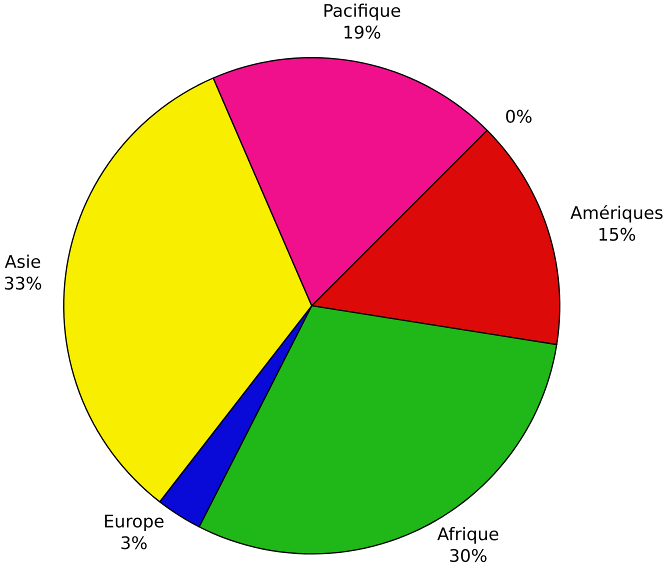 Image resolution: width=667 pixels, height=566 pixels. Describe the element at coordinates (467, 535) in the screenshot. I see `slice-label: Afrique` at that location.